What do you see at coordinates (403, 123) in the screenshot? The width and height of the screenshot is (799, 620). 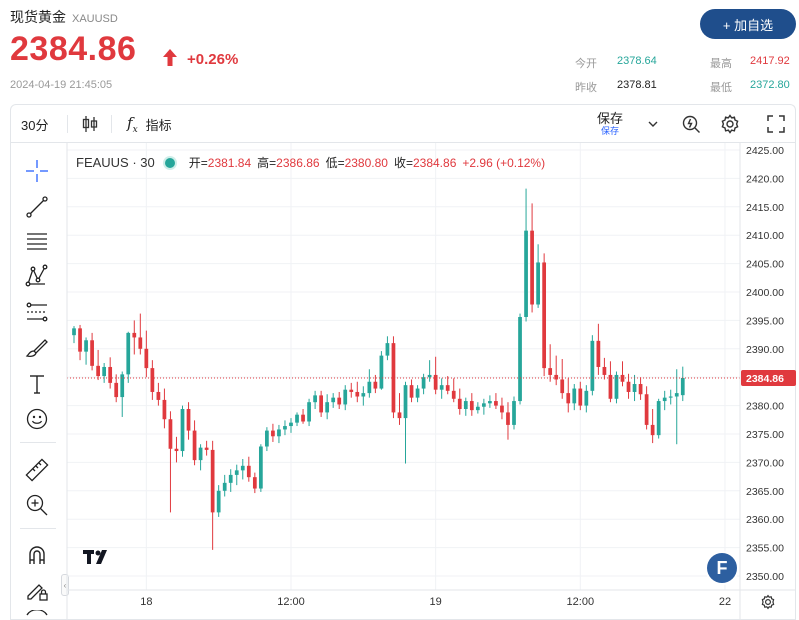 I see `chart-toolbar: 30分 fx 指标 保存 保存` at bounding box center [403, 123].